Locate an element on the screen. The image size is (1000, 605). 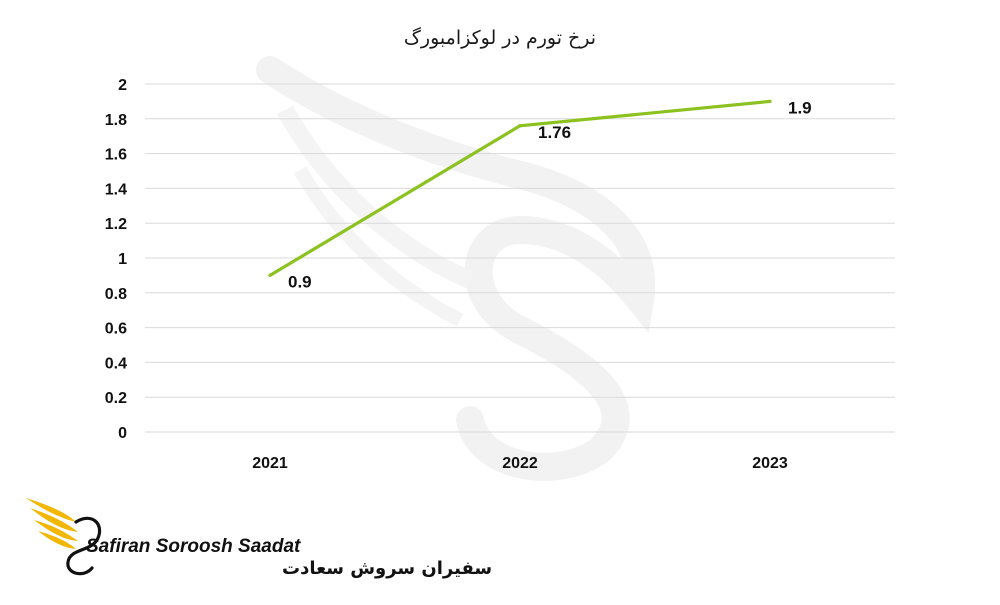
y-axis-ticks: 0 0.2 0.4 0.6 0.8 1 1.2 1.4 1.6 1.8 2 is located at coordinates (116, 259).